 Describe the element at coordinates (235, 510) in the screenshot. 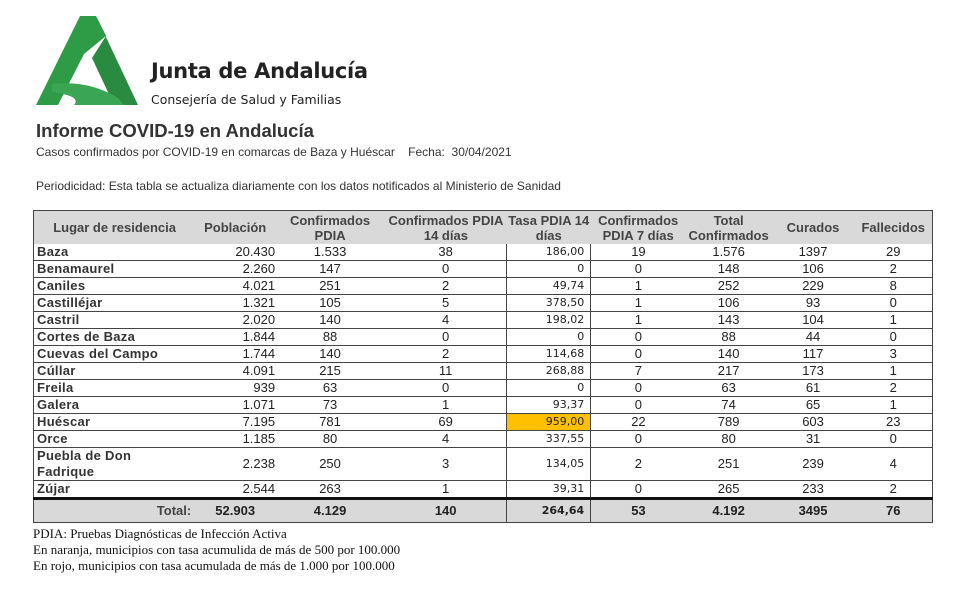

I see `total-value: 52.903` at that location.